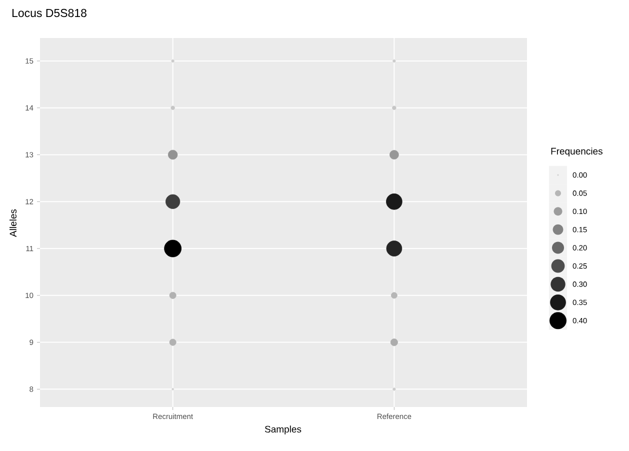  What do you see at coordinates (283, 430) in the screenshot?
I see `x-axis-title: Samples` at bounding box center [283, 430].